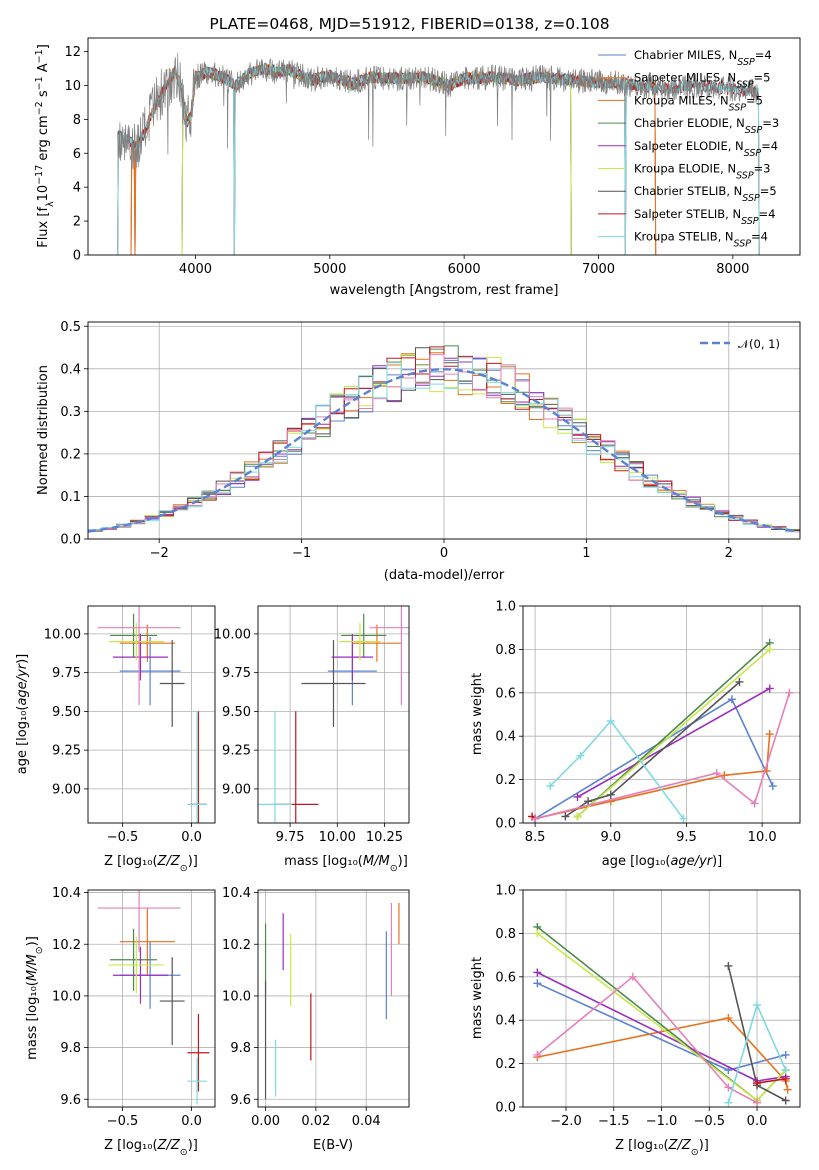 This screenshot has width=819, height=1170. What do you see at coordinates (77, 222) in the screenshot?
I see `y-tick-label: 2` at bounding box center [77, 222].